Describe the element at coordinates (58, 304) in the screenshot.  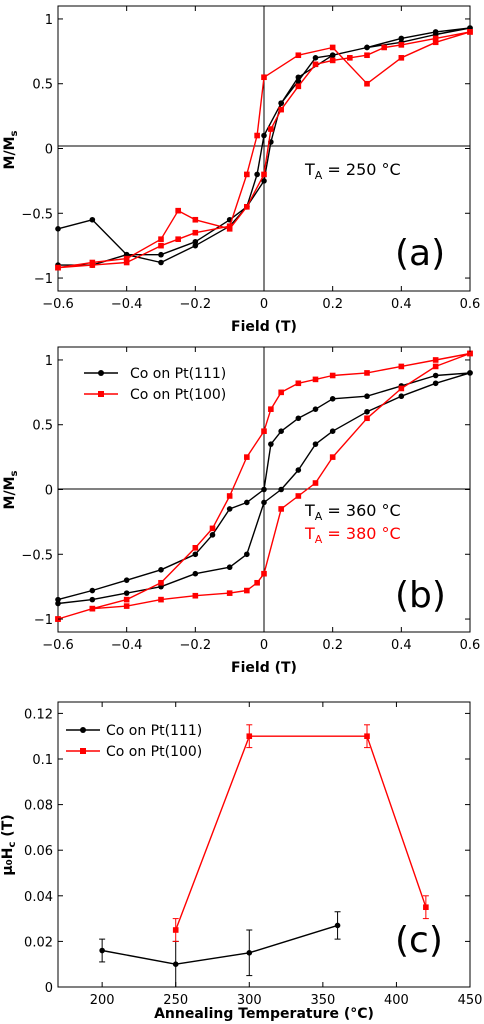
I see `x-tick-label: −0.6` at that location.